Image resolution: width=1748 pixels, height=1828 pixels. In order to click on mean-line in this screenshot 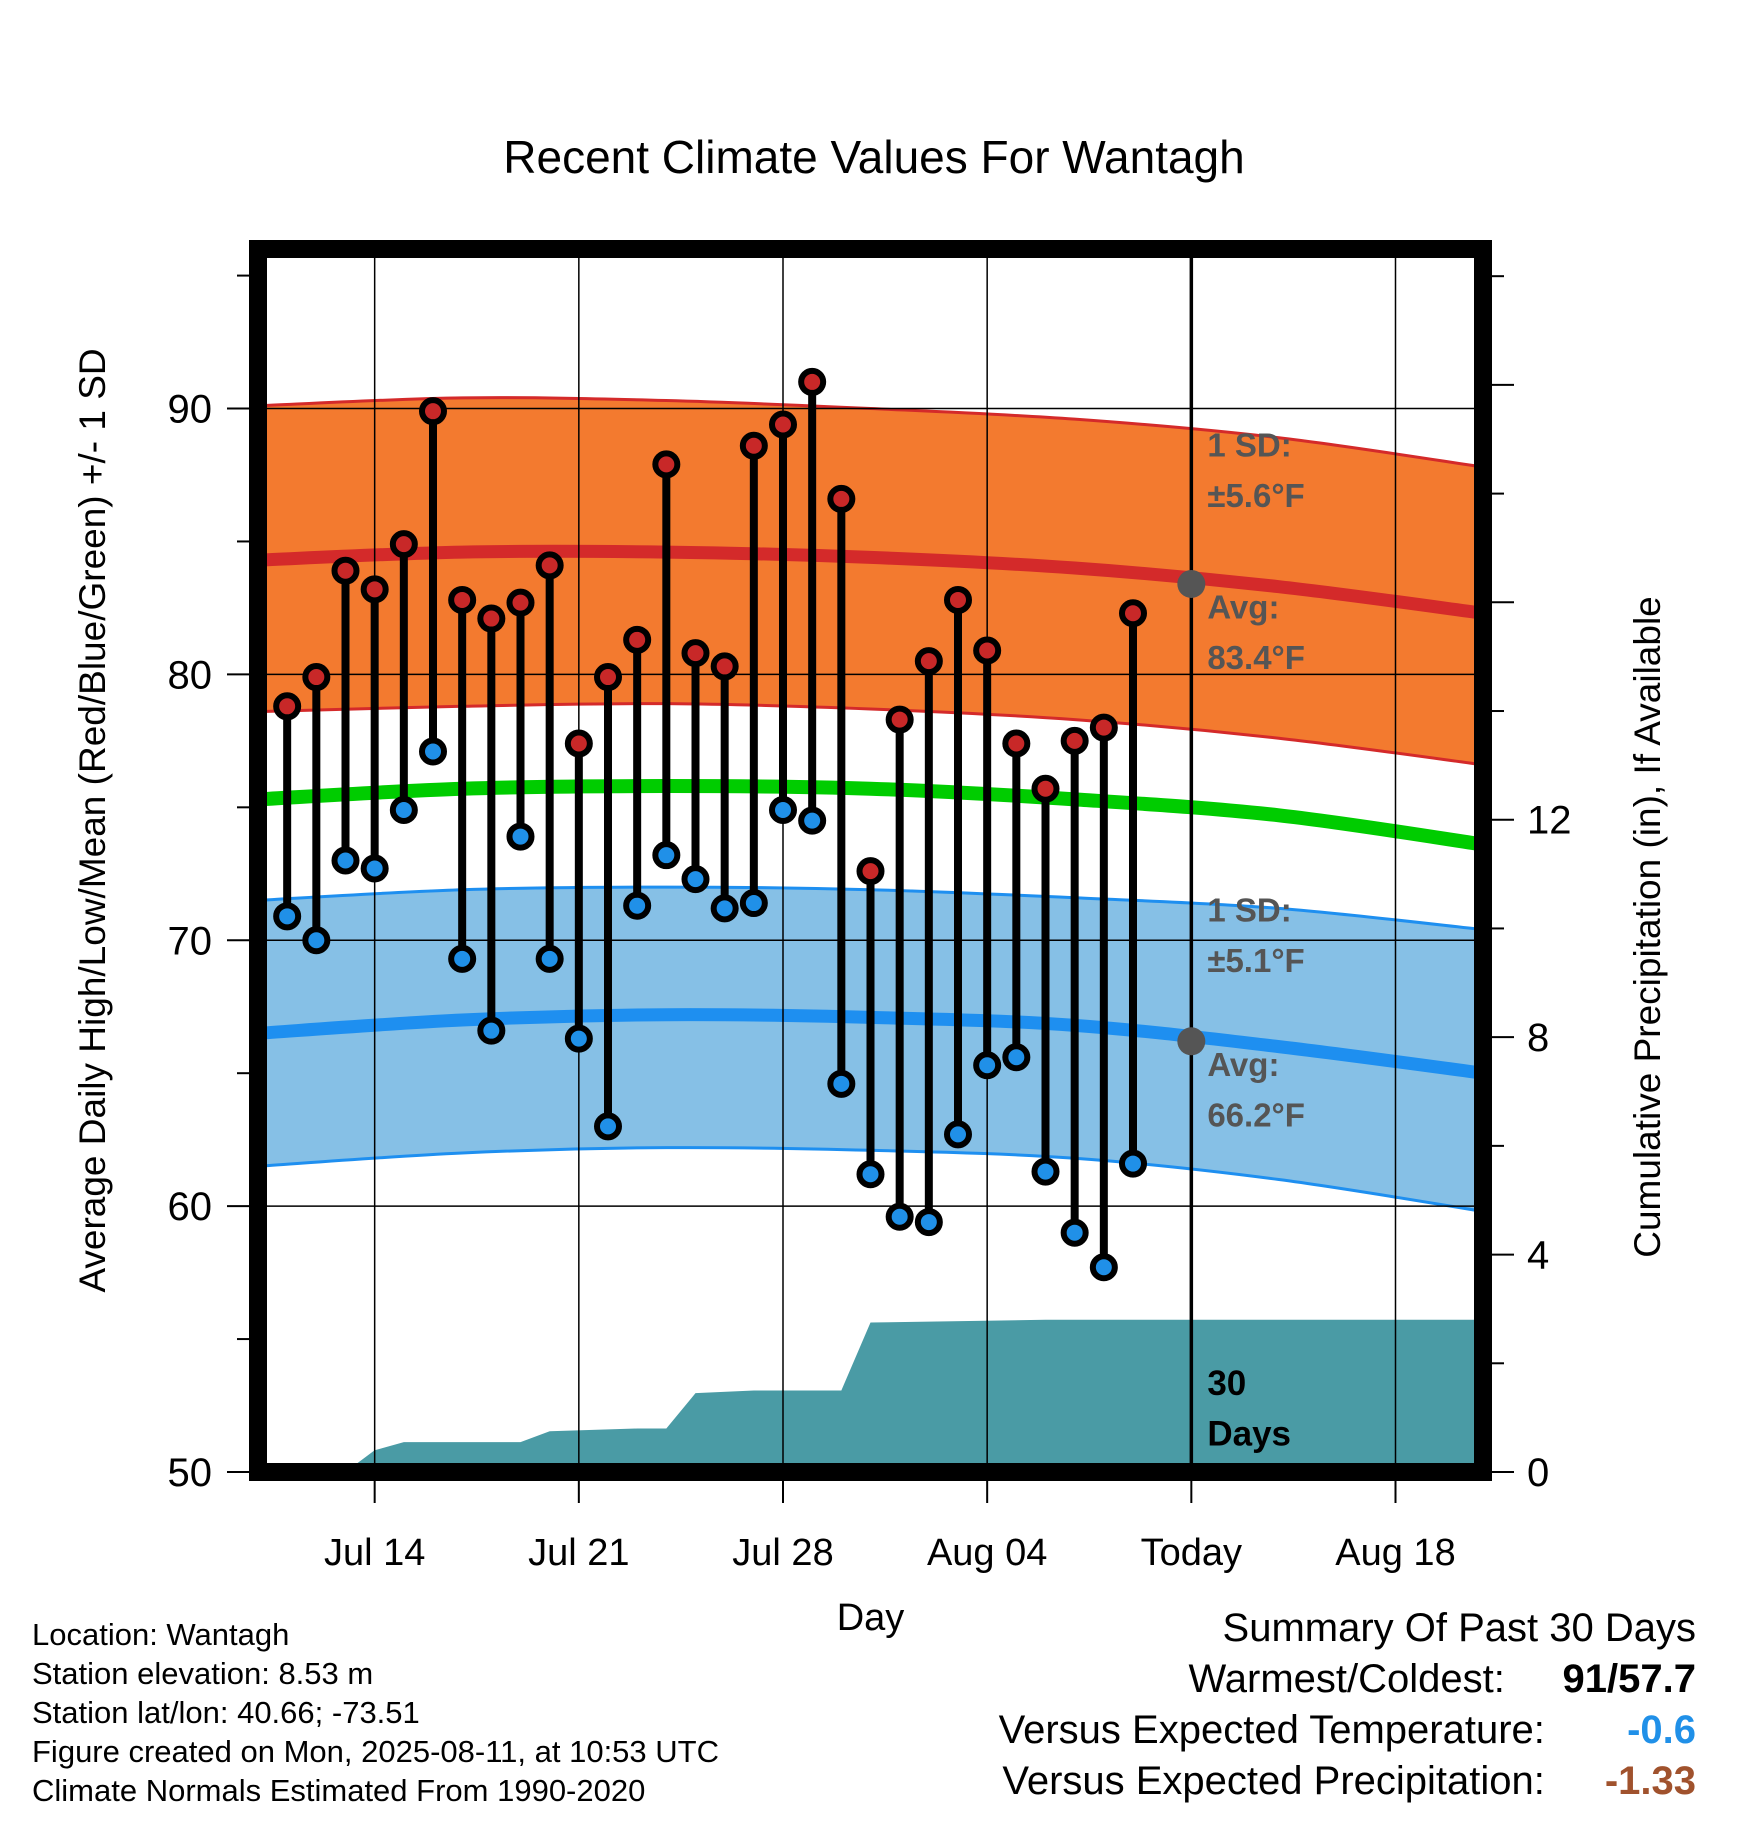, I will do `click(870, 815)`.